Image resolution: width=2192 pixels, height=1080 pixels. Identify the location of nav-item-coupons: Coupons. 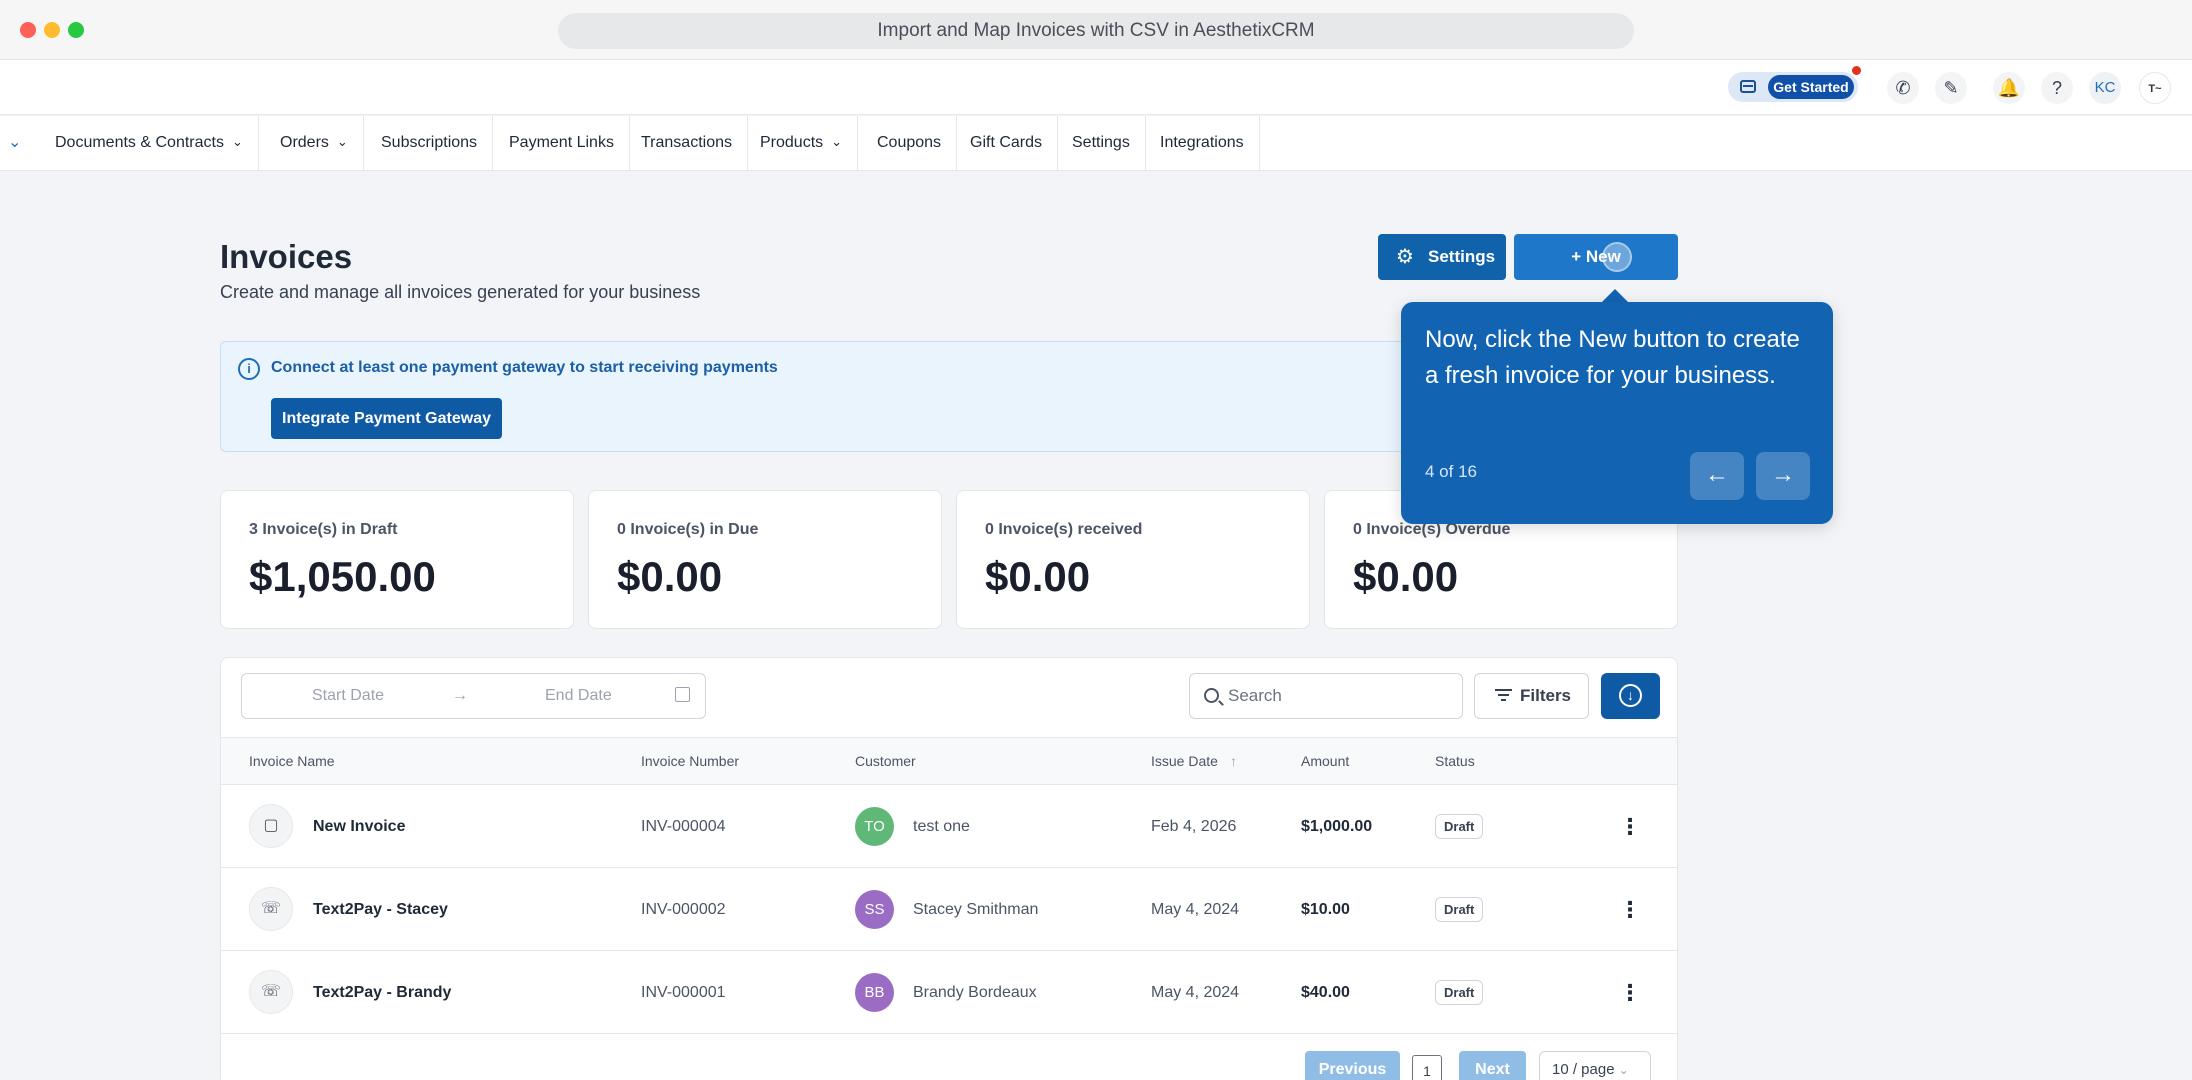
(910, 143).